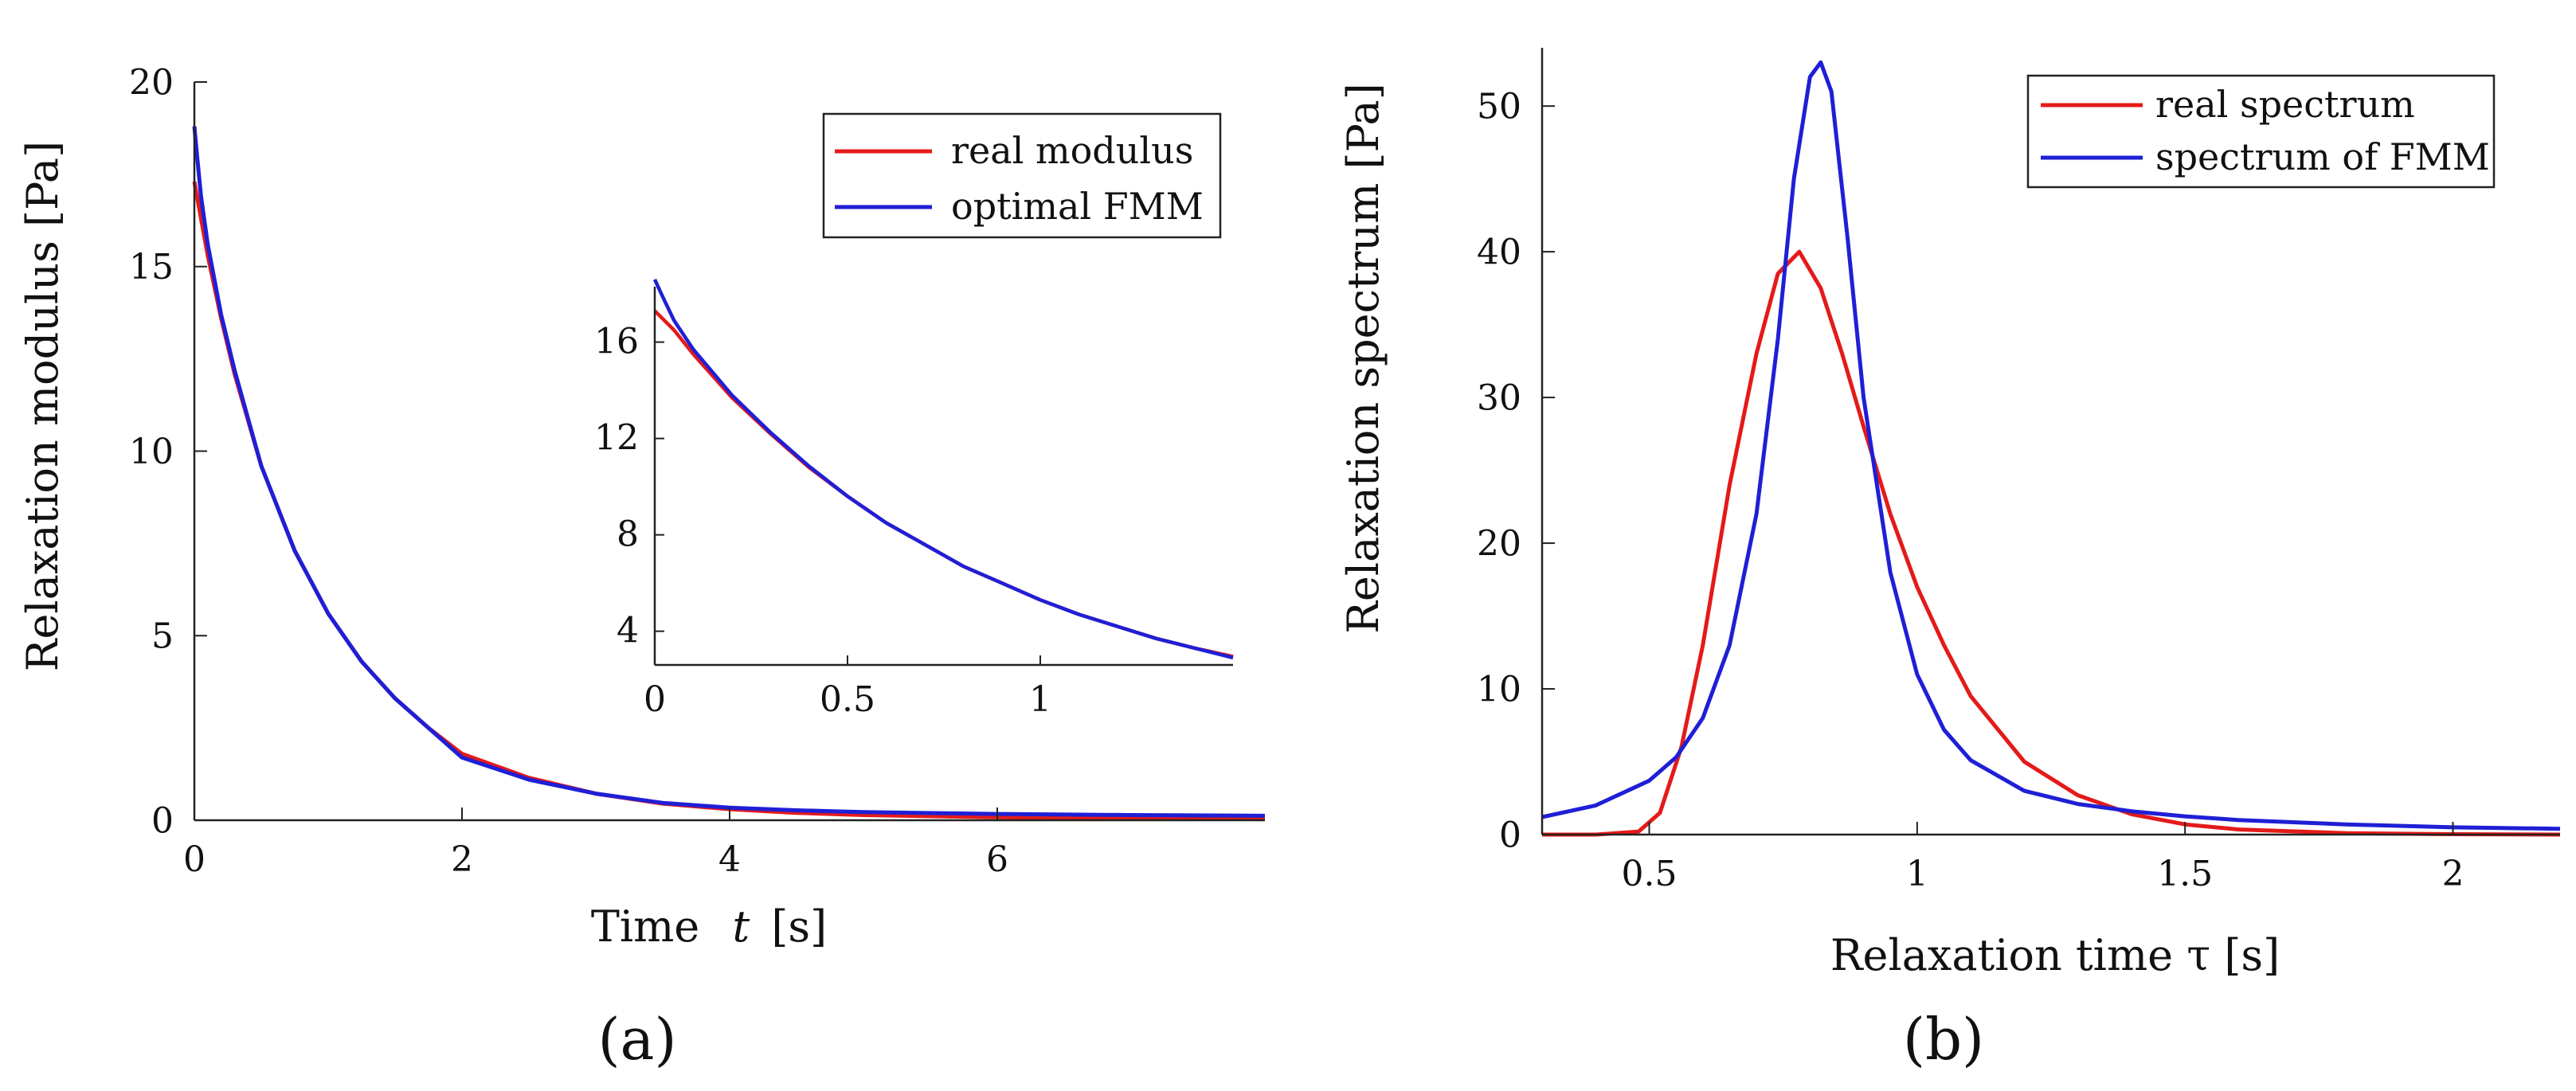 This screenshot has width=2576, height=1091. I want to click on panel-b-x-tick-label: 2, so click(2452, 874).